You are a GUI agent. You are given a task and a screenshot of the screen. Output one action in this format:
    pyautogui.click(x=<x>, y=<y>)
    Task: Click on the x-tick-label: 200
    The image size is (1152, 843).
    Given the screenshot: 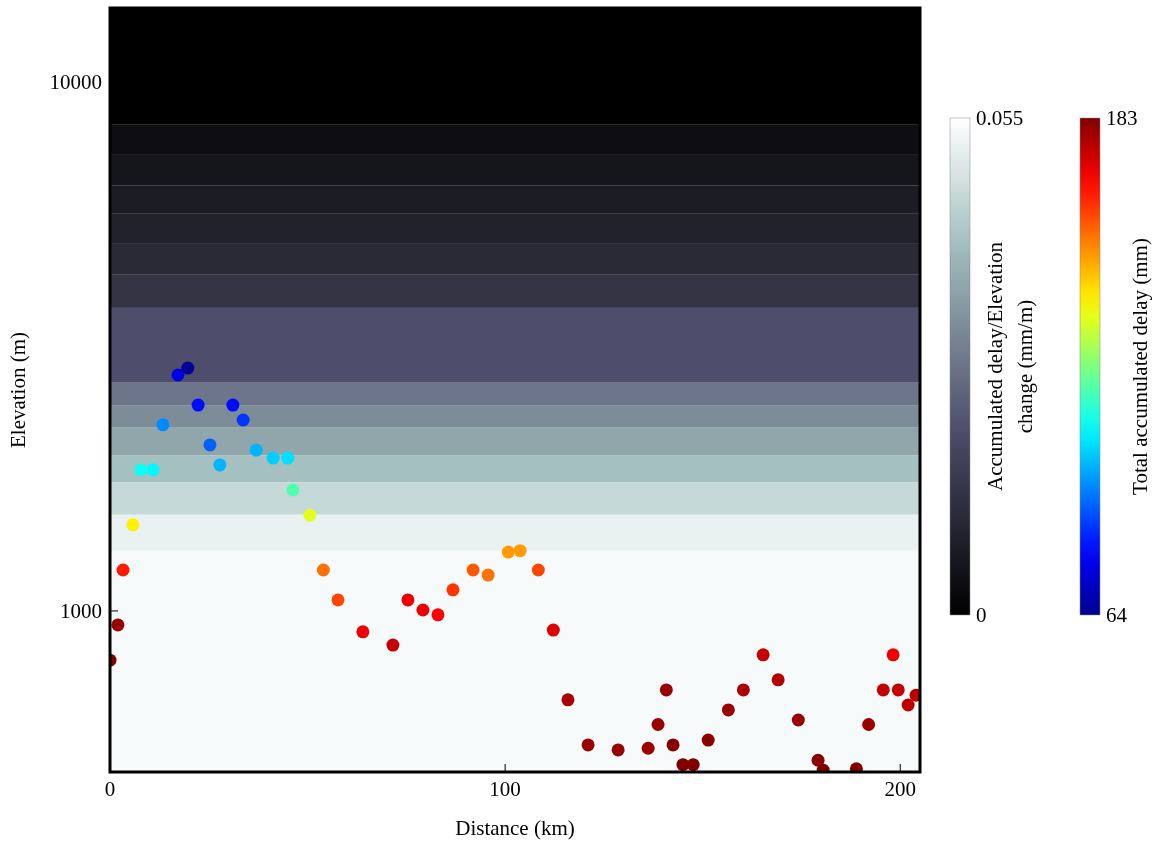 What is the action you would take?
    pyautogui.click(x=900, y=789)
    